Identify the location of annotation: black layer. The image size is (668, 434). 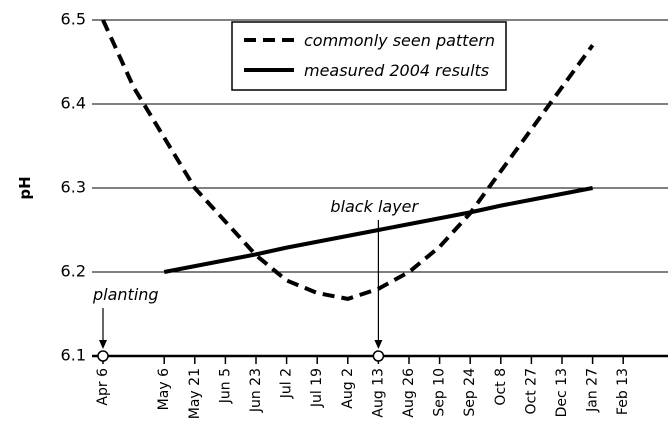
(374, 206).